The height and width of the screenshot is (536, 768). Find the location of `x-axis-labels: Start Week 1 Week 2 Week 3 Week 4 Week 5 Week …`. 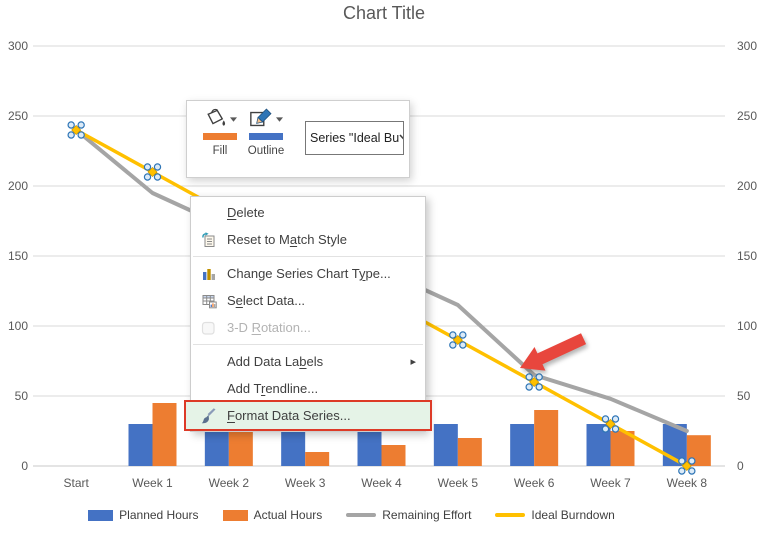

x-axis-labels: Start Week 1 Week 2 Week 3 Week 4 Week 5 Week … is located at coordinates (385, 483).